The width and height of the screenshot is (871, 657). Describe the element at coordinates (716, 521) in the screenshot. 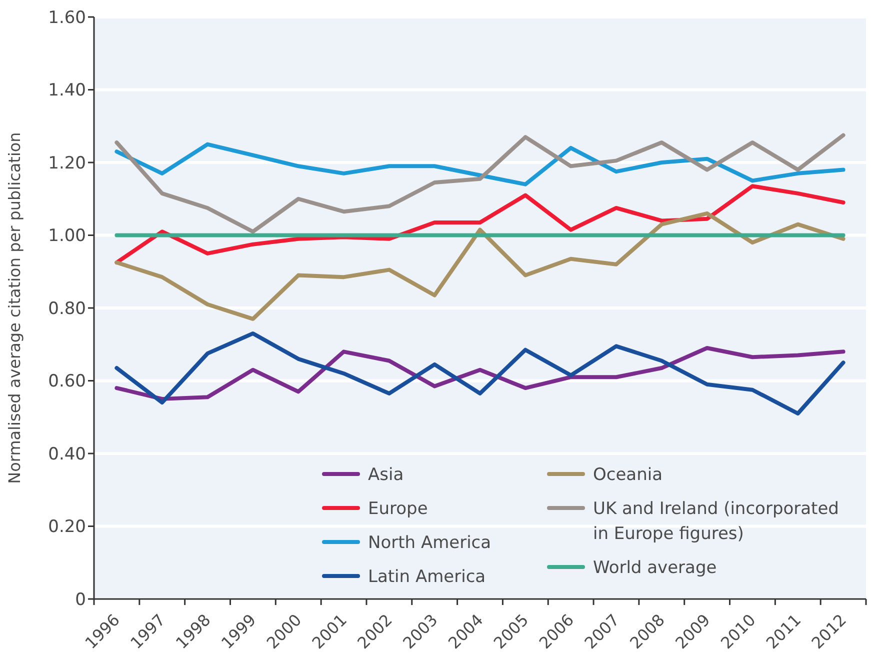

I see `legend-label: UK and Ireland (incorporated in Europe figures)` at that location.